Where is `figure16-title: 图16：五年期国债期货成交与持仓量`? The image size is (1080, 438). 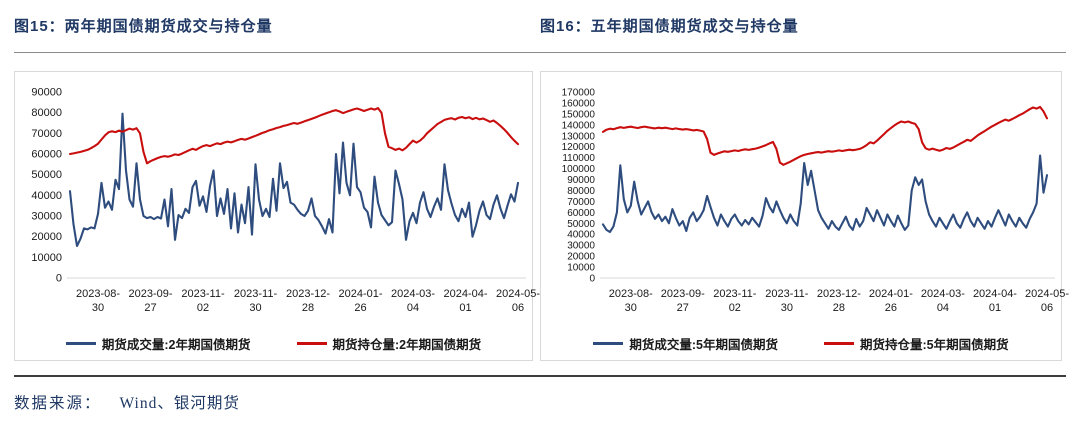
figure16-title: 图16：五年期国债期货成交与持仓量 is located at coordinates (669, 26).